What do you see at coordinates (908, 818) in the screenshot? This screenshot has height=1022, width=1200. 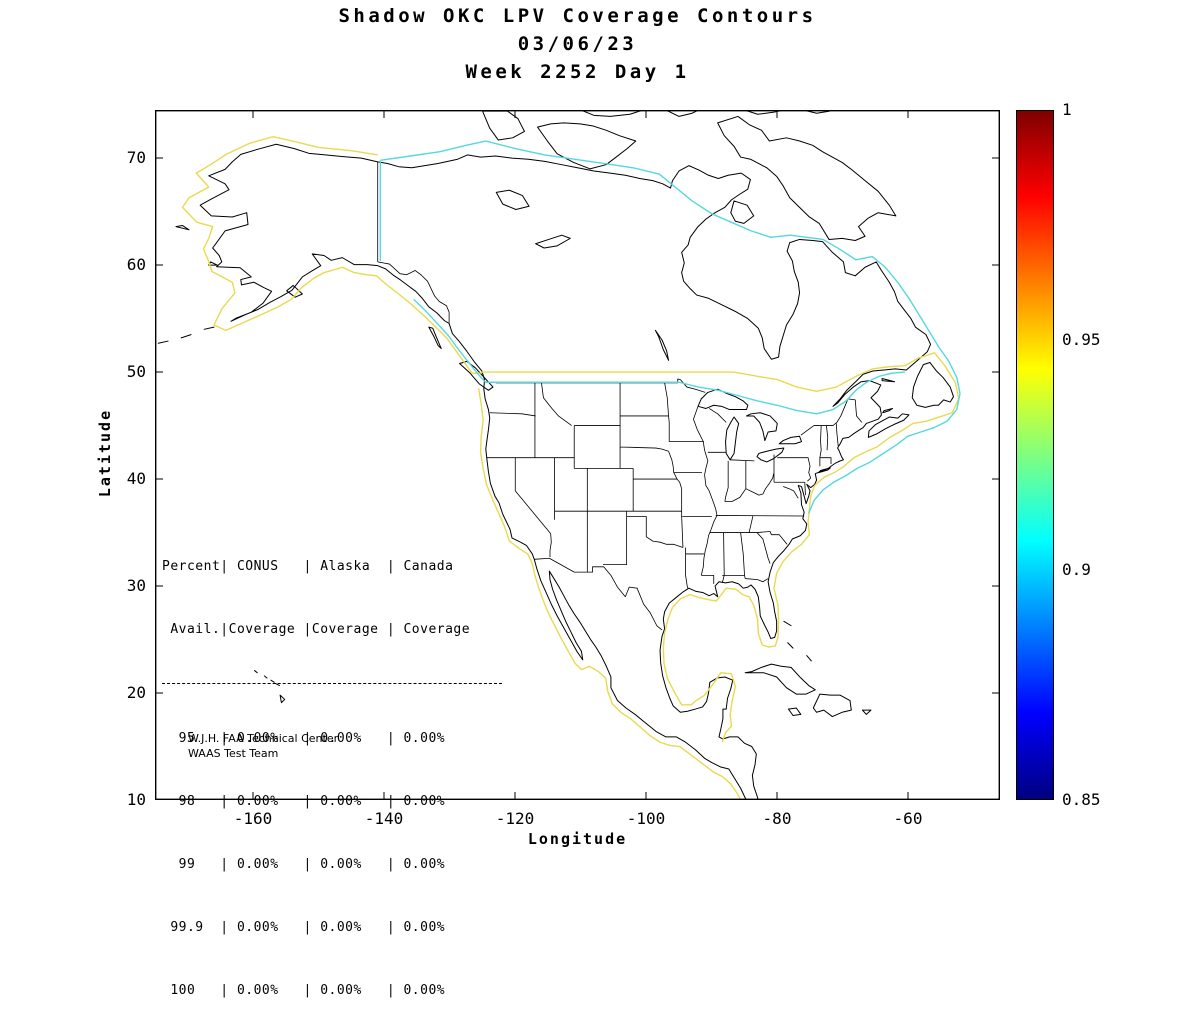 I see `x-tick-n60: -60` at bounding box center [908, 818].